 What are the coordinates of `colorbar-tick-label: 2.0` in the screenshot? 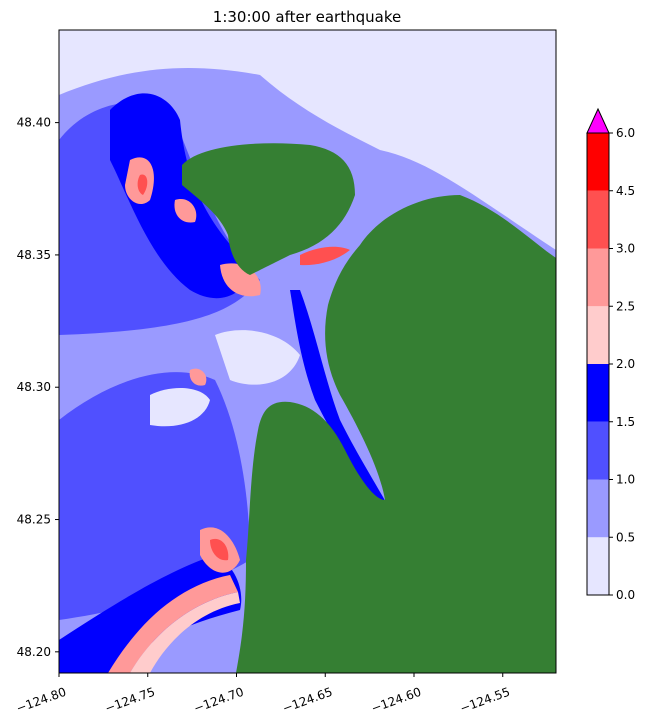 It's located at (625, 364).